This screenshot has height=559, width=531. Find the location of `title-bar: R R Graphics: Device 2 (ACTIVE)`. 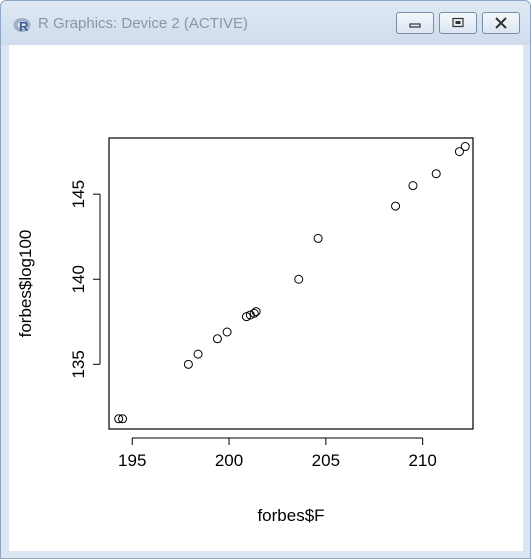

title-bar: R R Graphics: Device 2 (ACTIVE) is located at coordinates (265, 23).